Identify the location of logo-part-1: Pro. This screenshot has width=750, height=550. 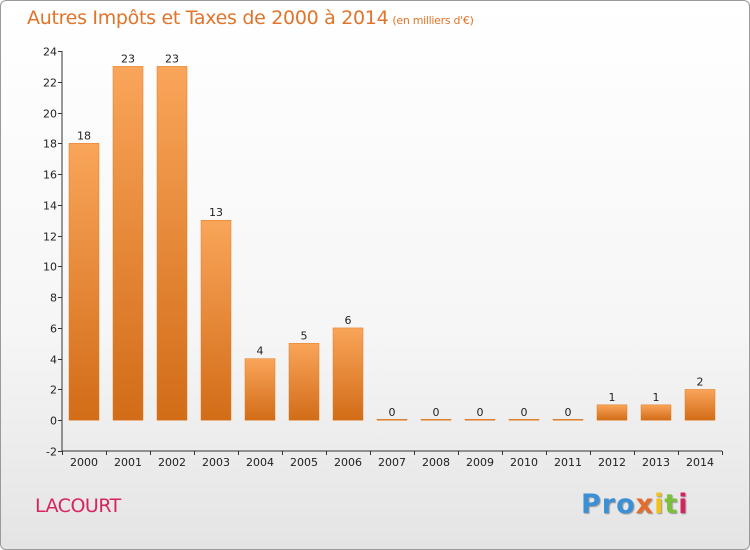
(608, 504).